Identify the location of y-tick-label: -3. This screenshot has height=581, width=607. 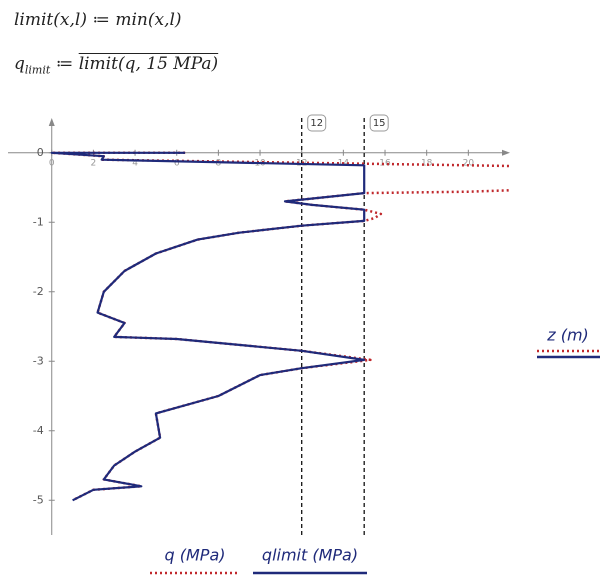
(38, 360).